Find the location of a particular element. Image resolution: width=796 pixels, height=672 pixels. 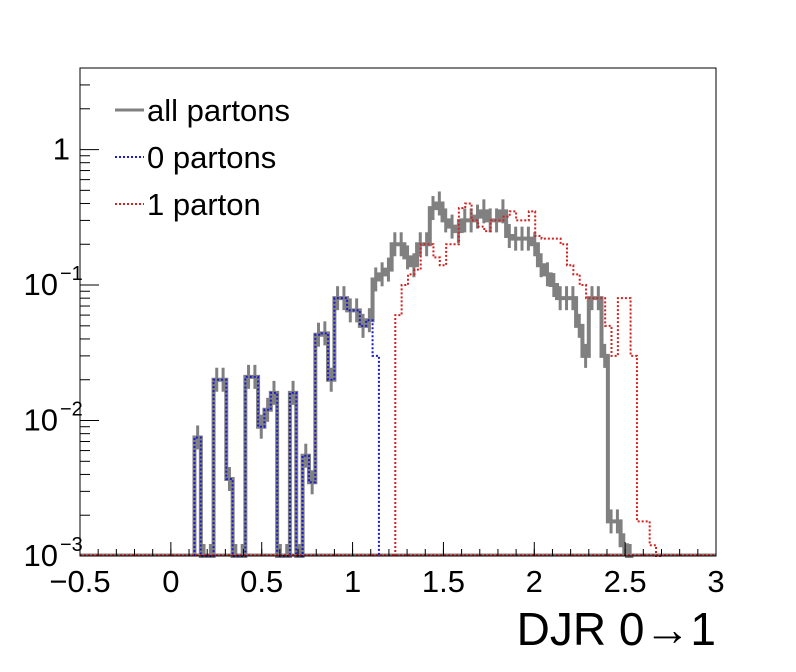

y-tick-exponent: −3 is located at coordinates (71, 545).